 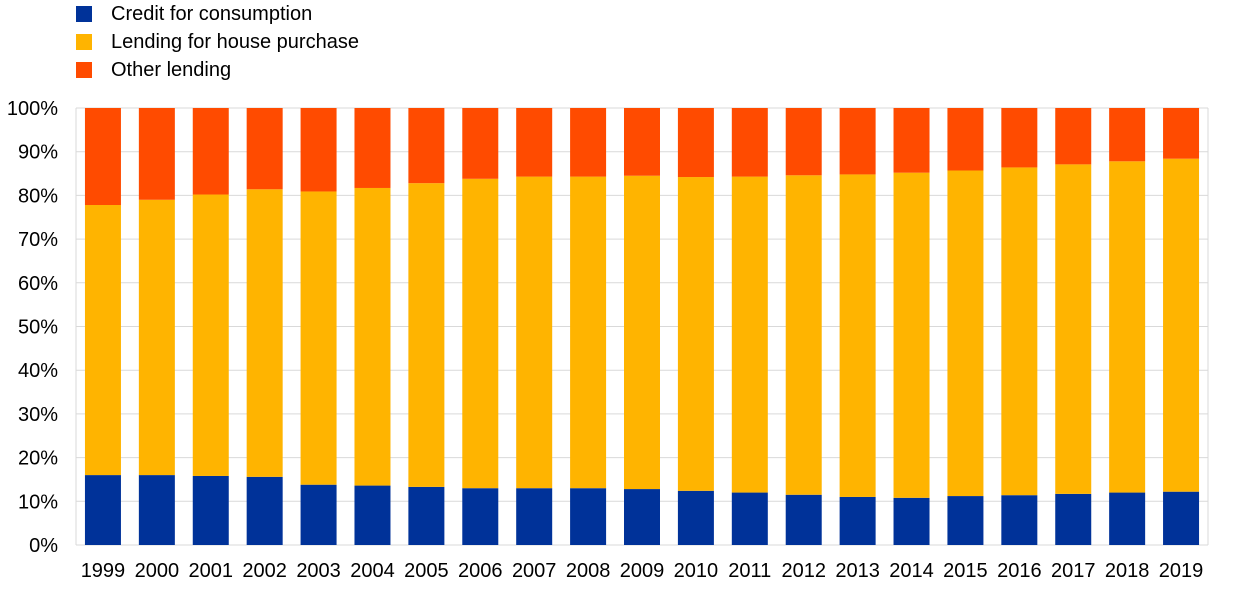 What do you see at coordinates (38, 502) in the screenshot?
I see `y-tick-label: 10%` at bounding box center [38, 502].